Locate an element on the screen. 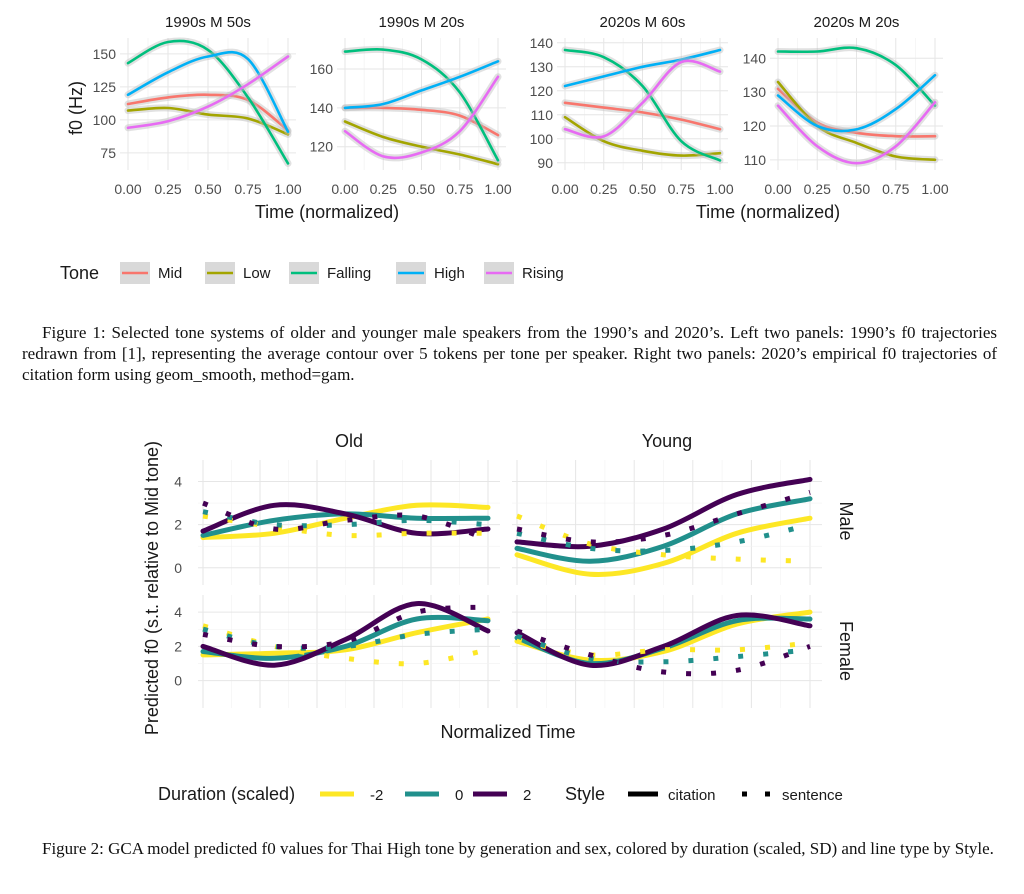 Image resolution: width=1024 pixels, height=894 pixels. strip-label-female: Female is located at coordinates (846, 651).